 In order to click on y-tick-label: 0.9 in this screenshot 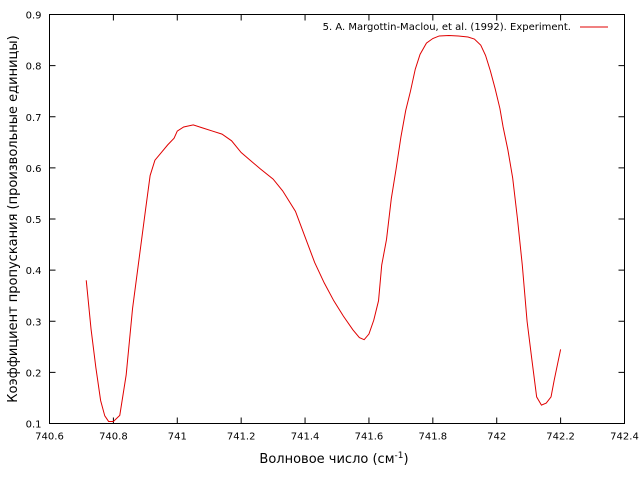, I will do `click(34, 16)`.